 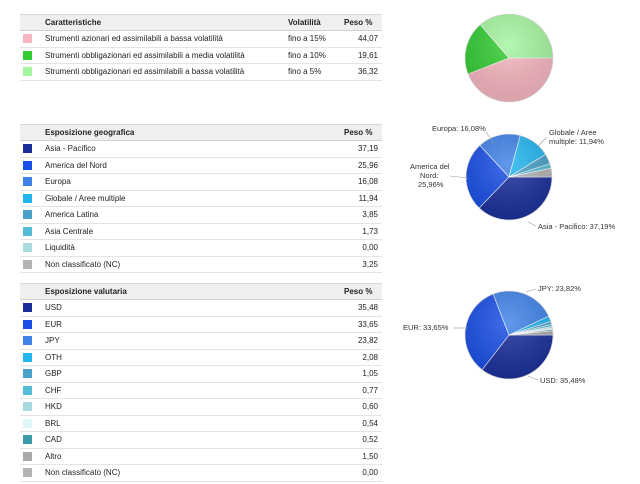 I want to click on row-label: CAD, so click(x=53, y=440).